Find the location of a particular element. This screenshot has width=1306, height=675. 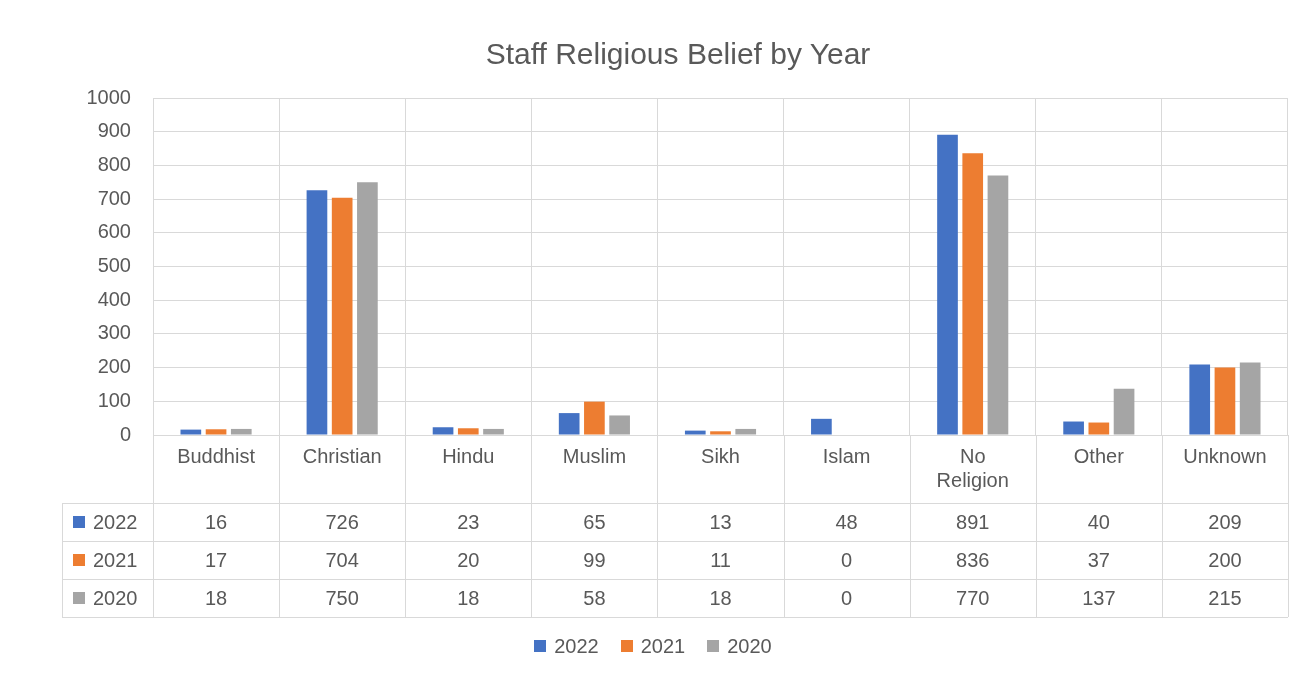

text: 2022 is located at coordinates (576, 645).